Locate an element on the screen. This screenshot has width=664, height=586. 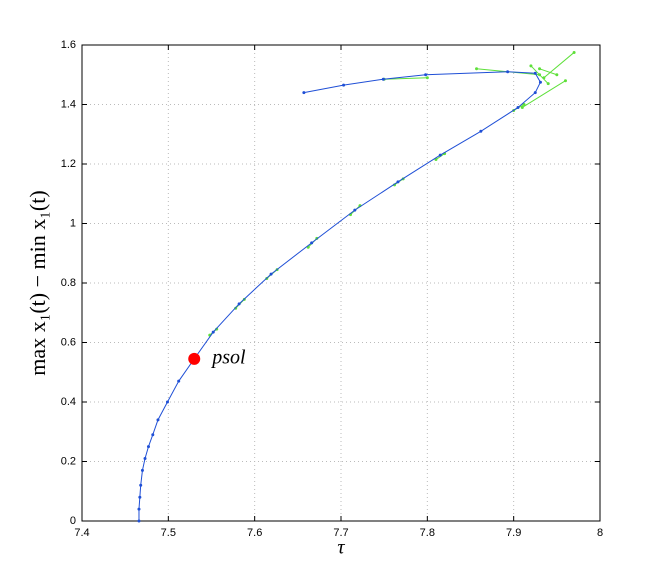
x-tick-label: 7.4 is located at coordinates (81, 533).